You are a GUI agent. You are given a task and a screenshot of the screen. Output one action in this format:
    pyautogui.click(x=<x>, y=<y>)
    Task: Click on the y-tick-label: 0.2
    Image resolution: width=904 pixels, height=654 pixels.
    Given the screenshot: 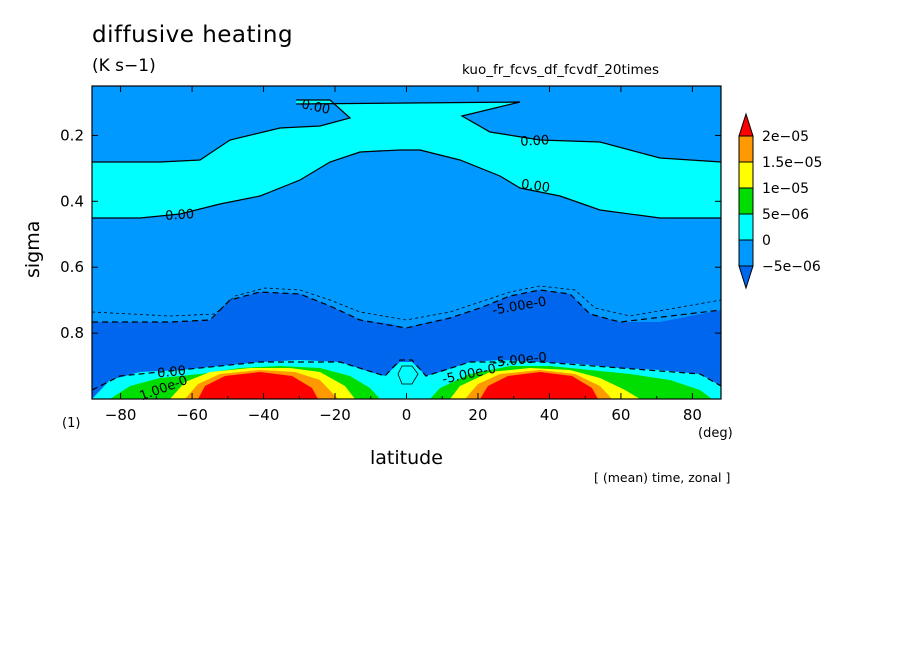 What is the action you would take?
    pyautogui.click(x=72, y=135)
    